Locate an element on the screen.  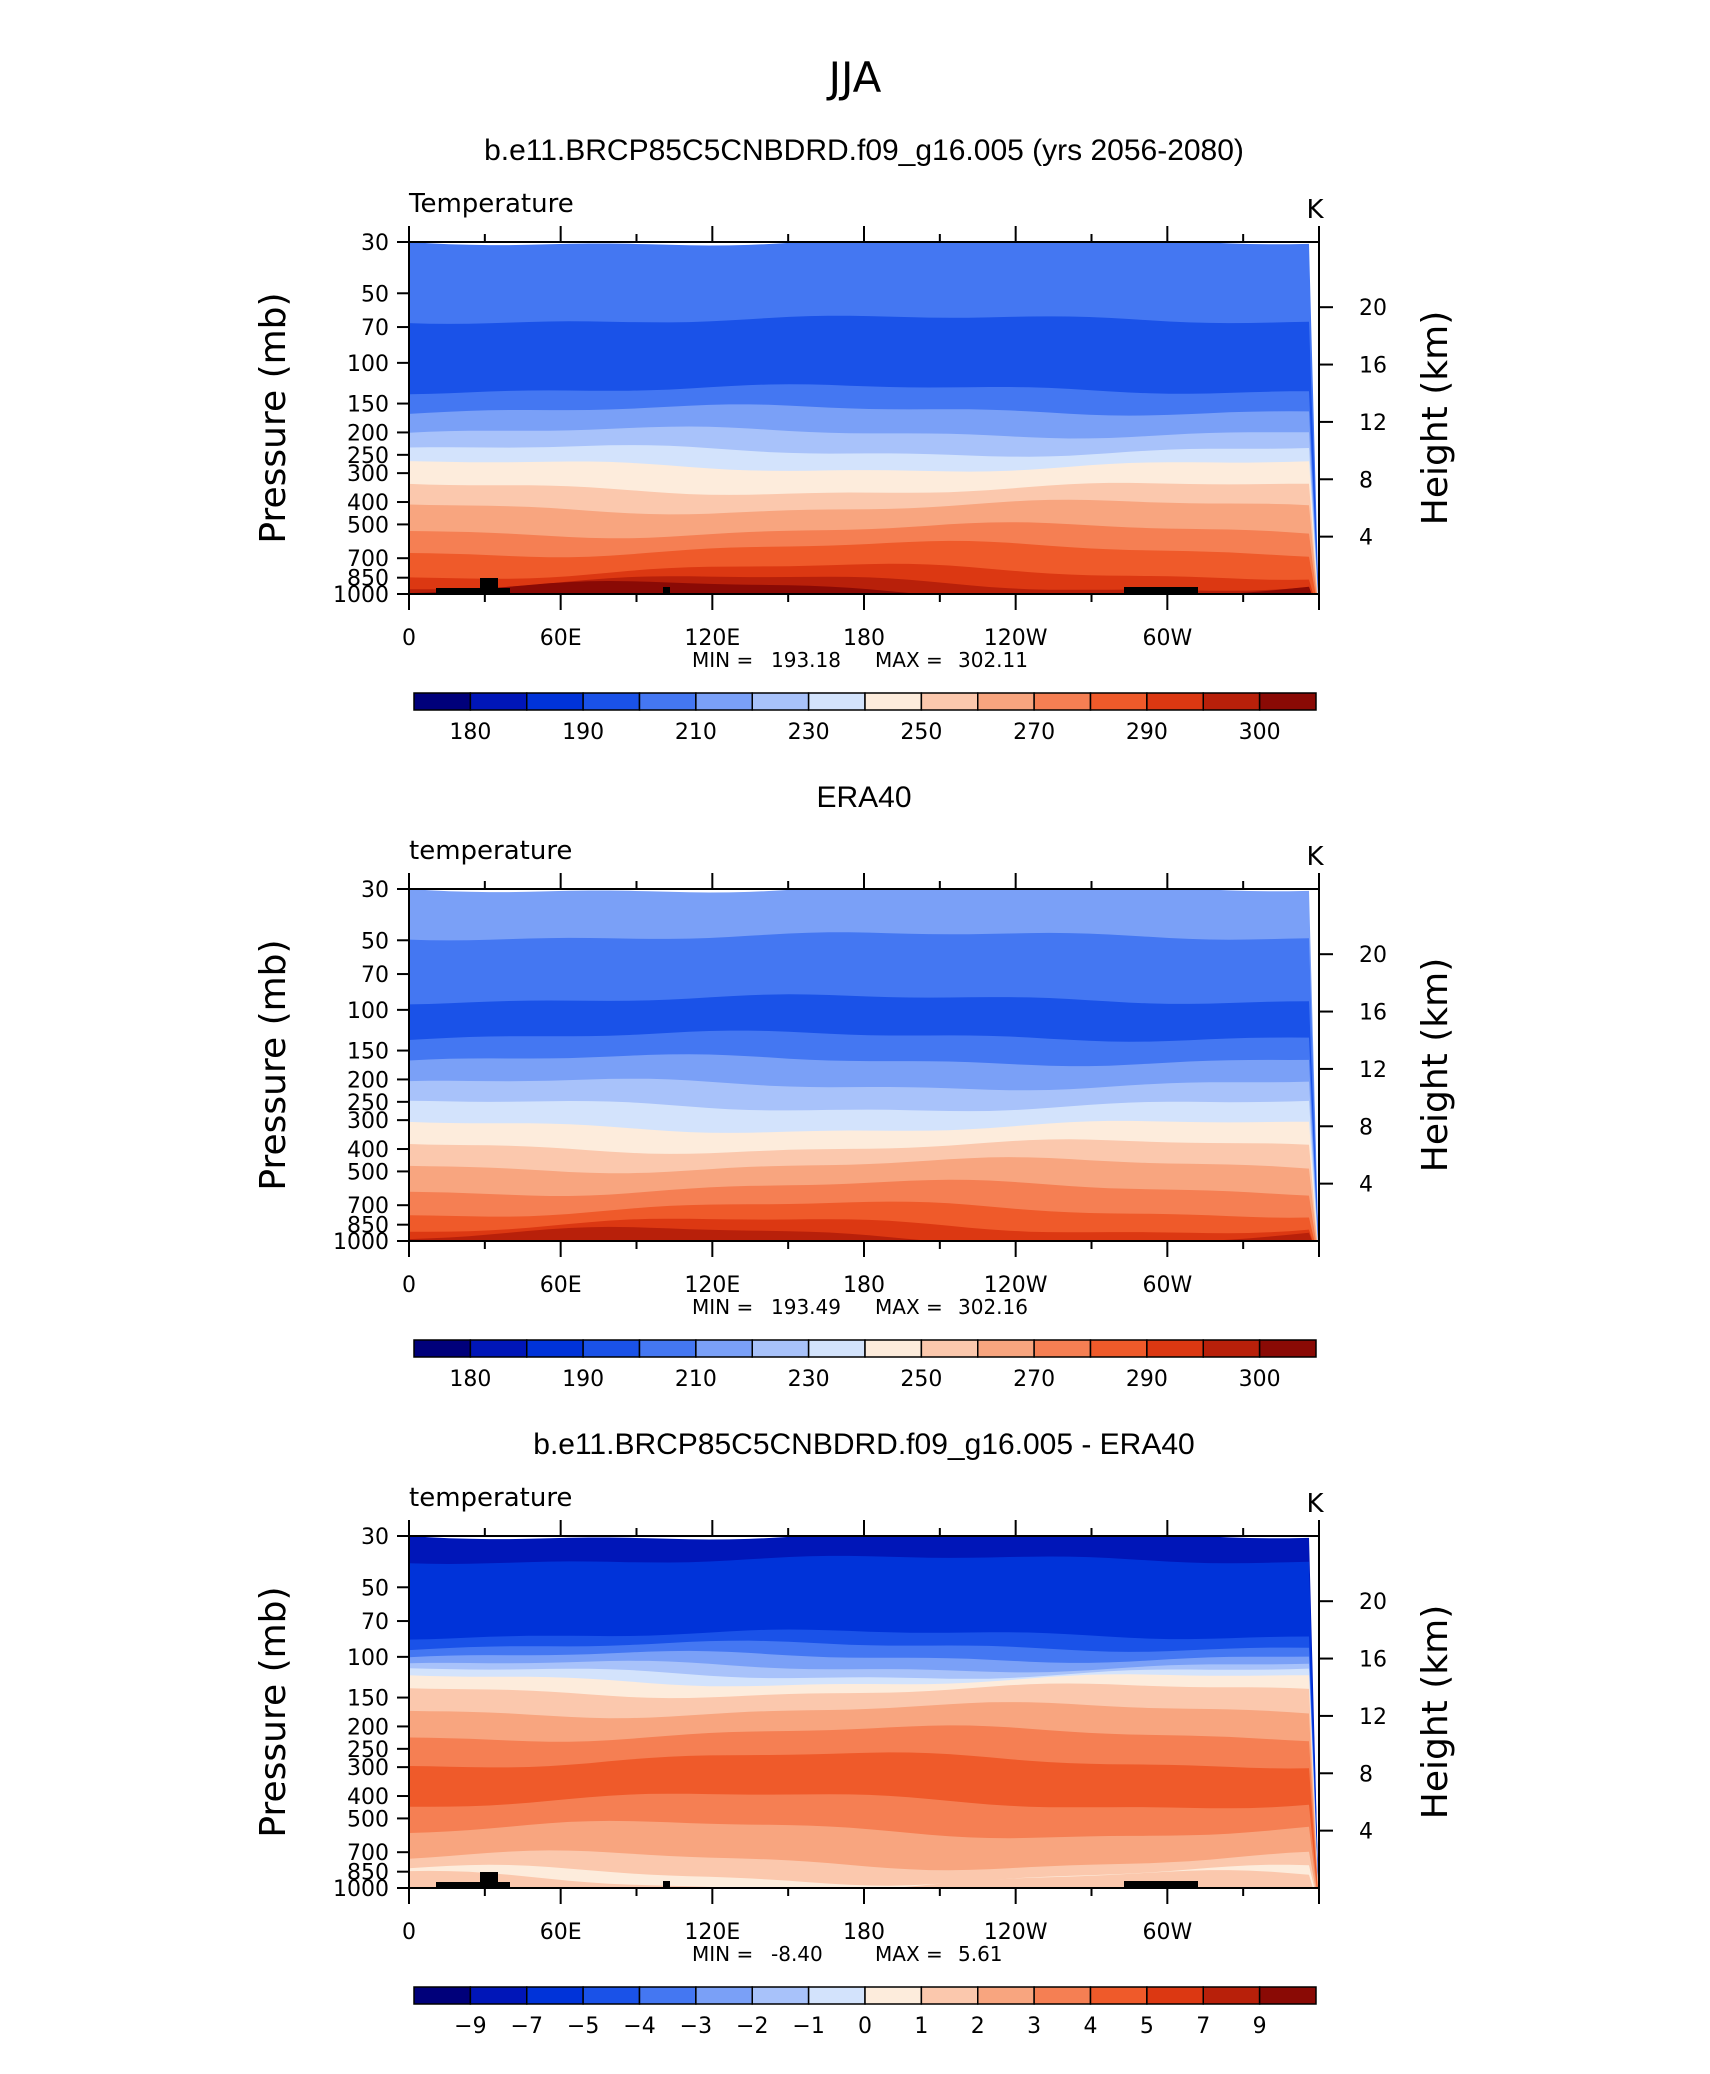
y-tick-label: 50 is located at coordinates (375, 1588).